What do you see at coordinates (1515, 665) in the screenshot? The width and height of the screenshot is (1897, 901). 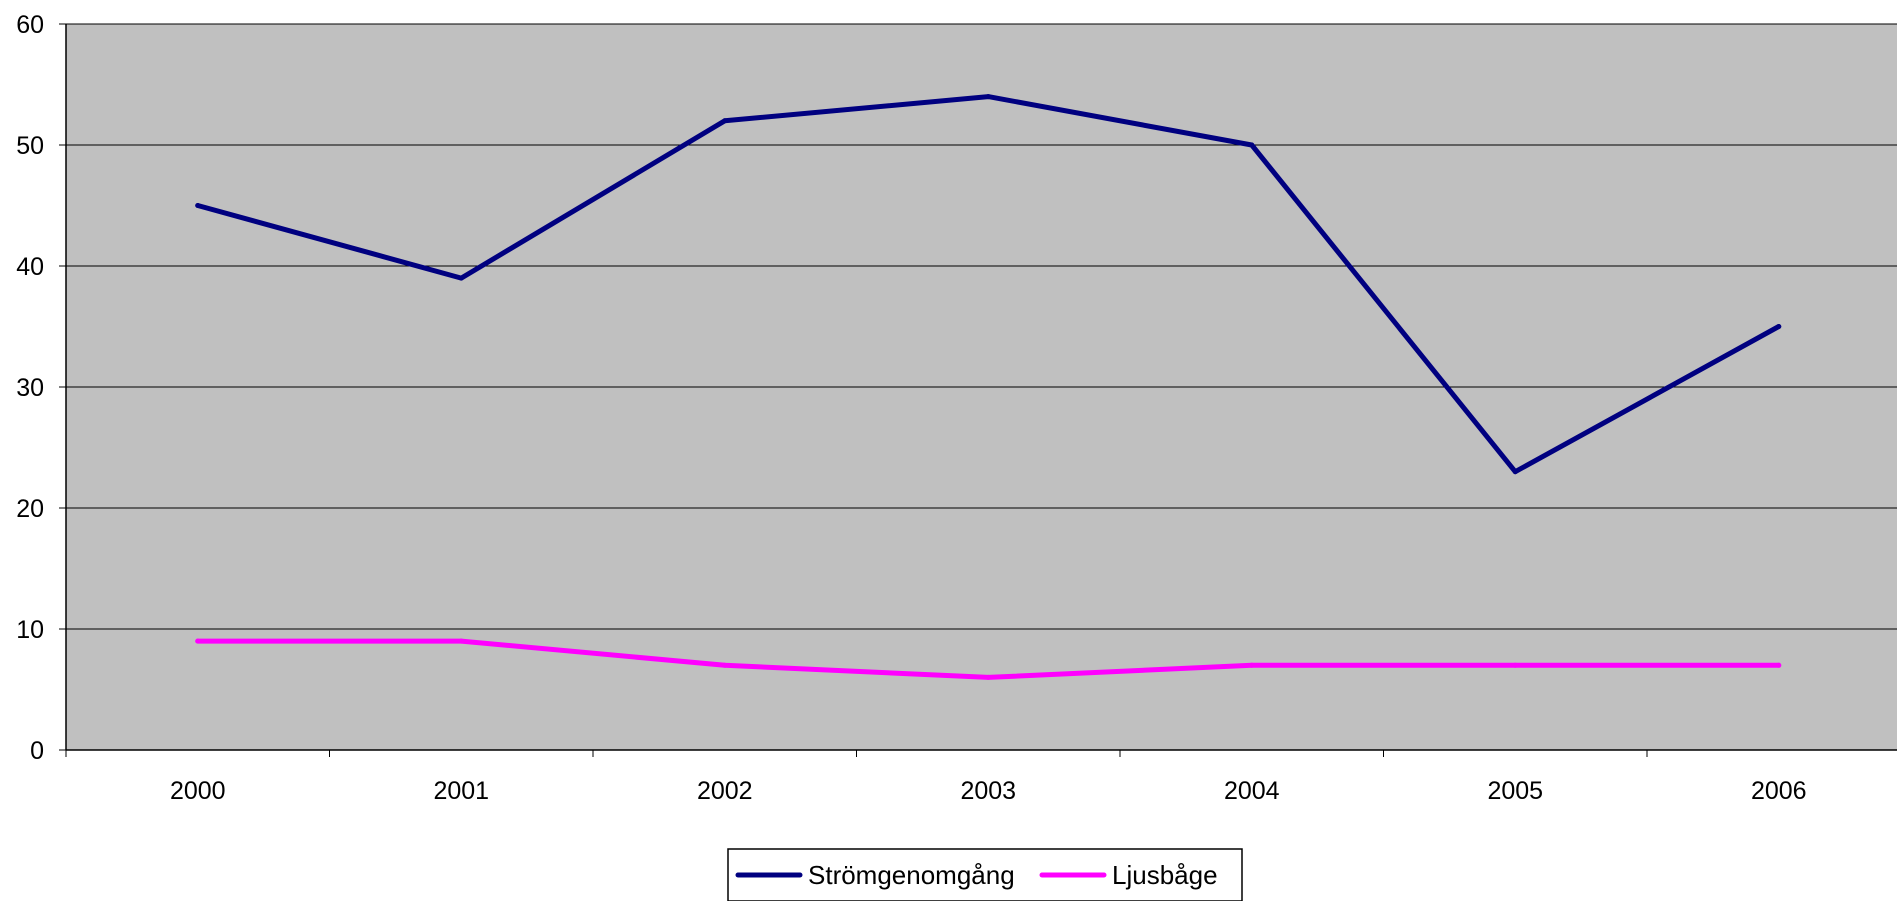 I see `data-point-1-2005` at bounding box center [1515, 665].